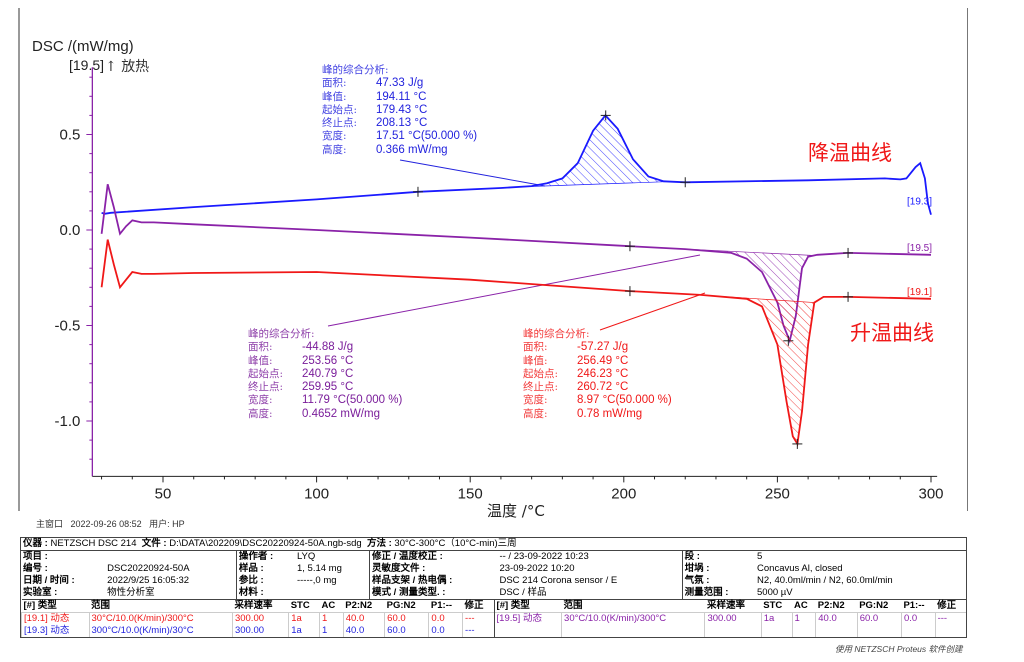 This screenshot has width=1024, height=662. What do you see at coordinates (597, 387) in the screenshot?
I see `annotation-row: 终止点: 260.72 °C` at bounding box center [597, 387].